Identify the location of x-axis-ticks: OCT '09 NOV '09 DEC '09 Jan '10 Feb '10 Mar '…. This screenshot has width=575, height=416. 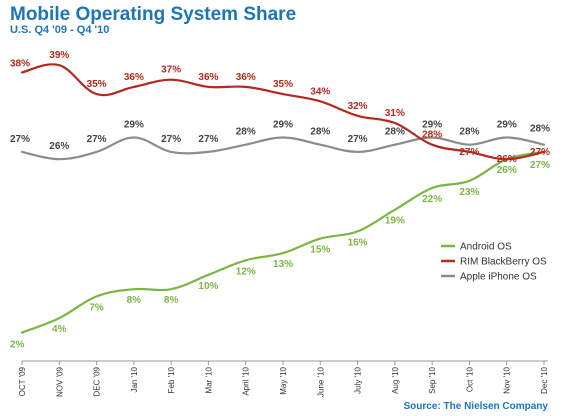
(283, 379).